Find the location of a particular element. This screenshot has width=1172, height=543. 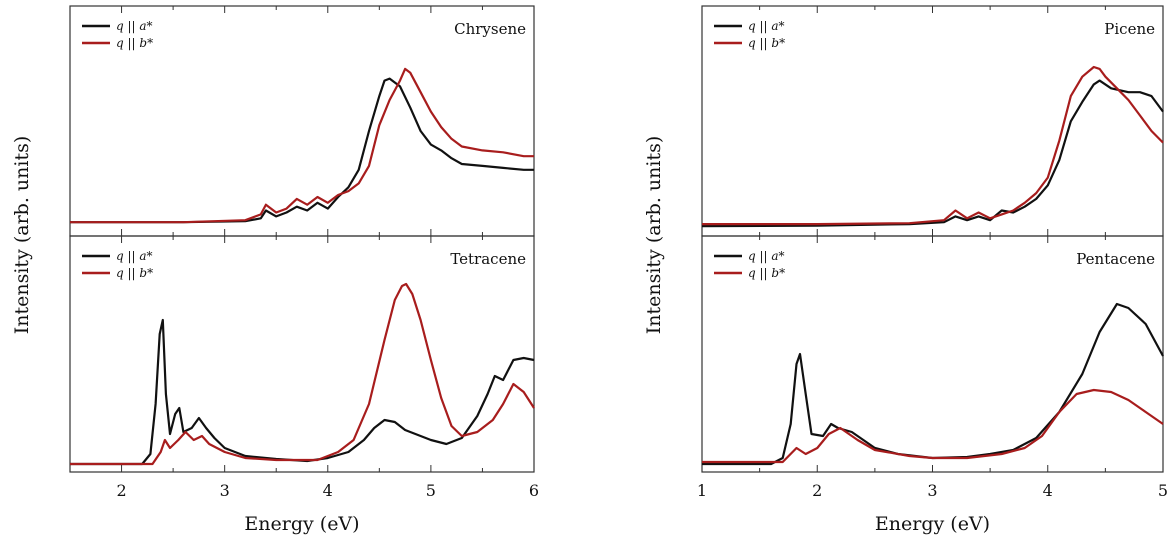

series-line-pentacene-a-star is located at coordinates (933, 384).